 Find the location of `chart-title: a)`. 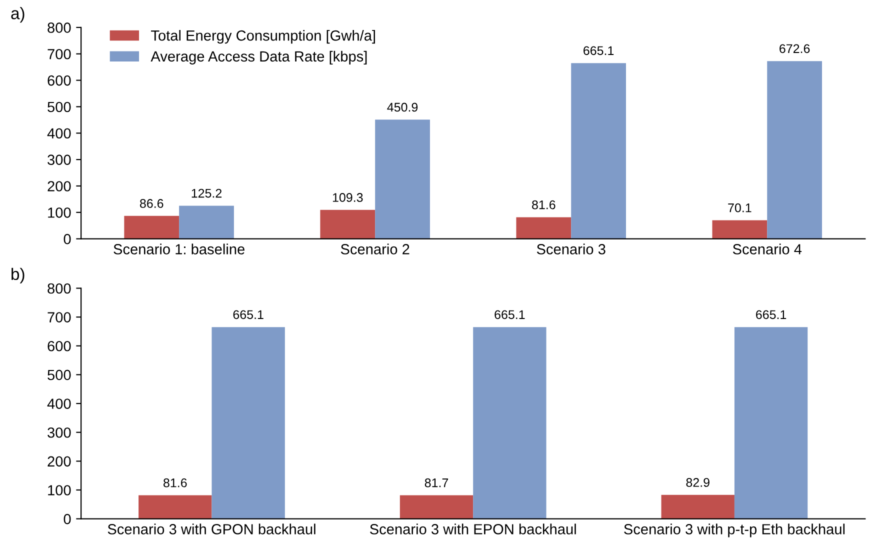

chart-title: a) is located at coordinates (17, 15).